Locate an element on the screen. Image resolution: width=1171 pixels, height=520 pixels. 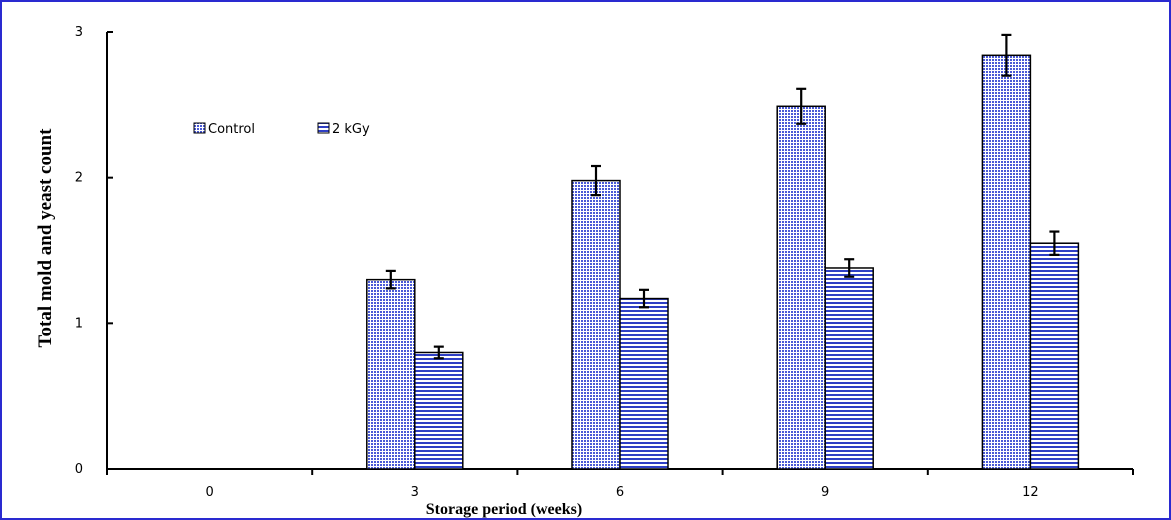
y-tick-label: 2 is located at coordinates (79, 178).